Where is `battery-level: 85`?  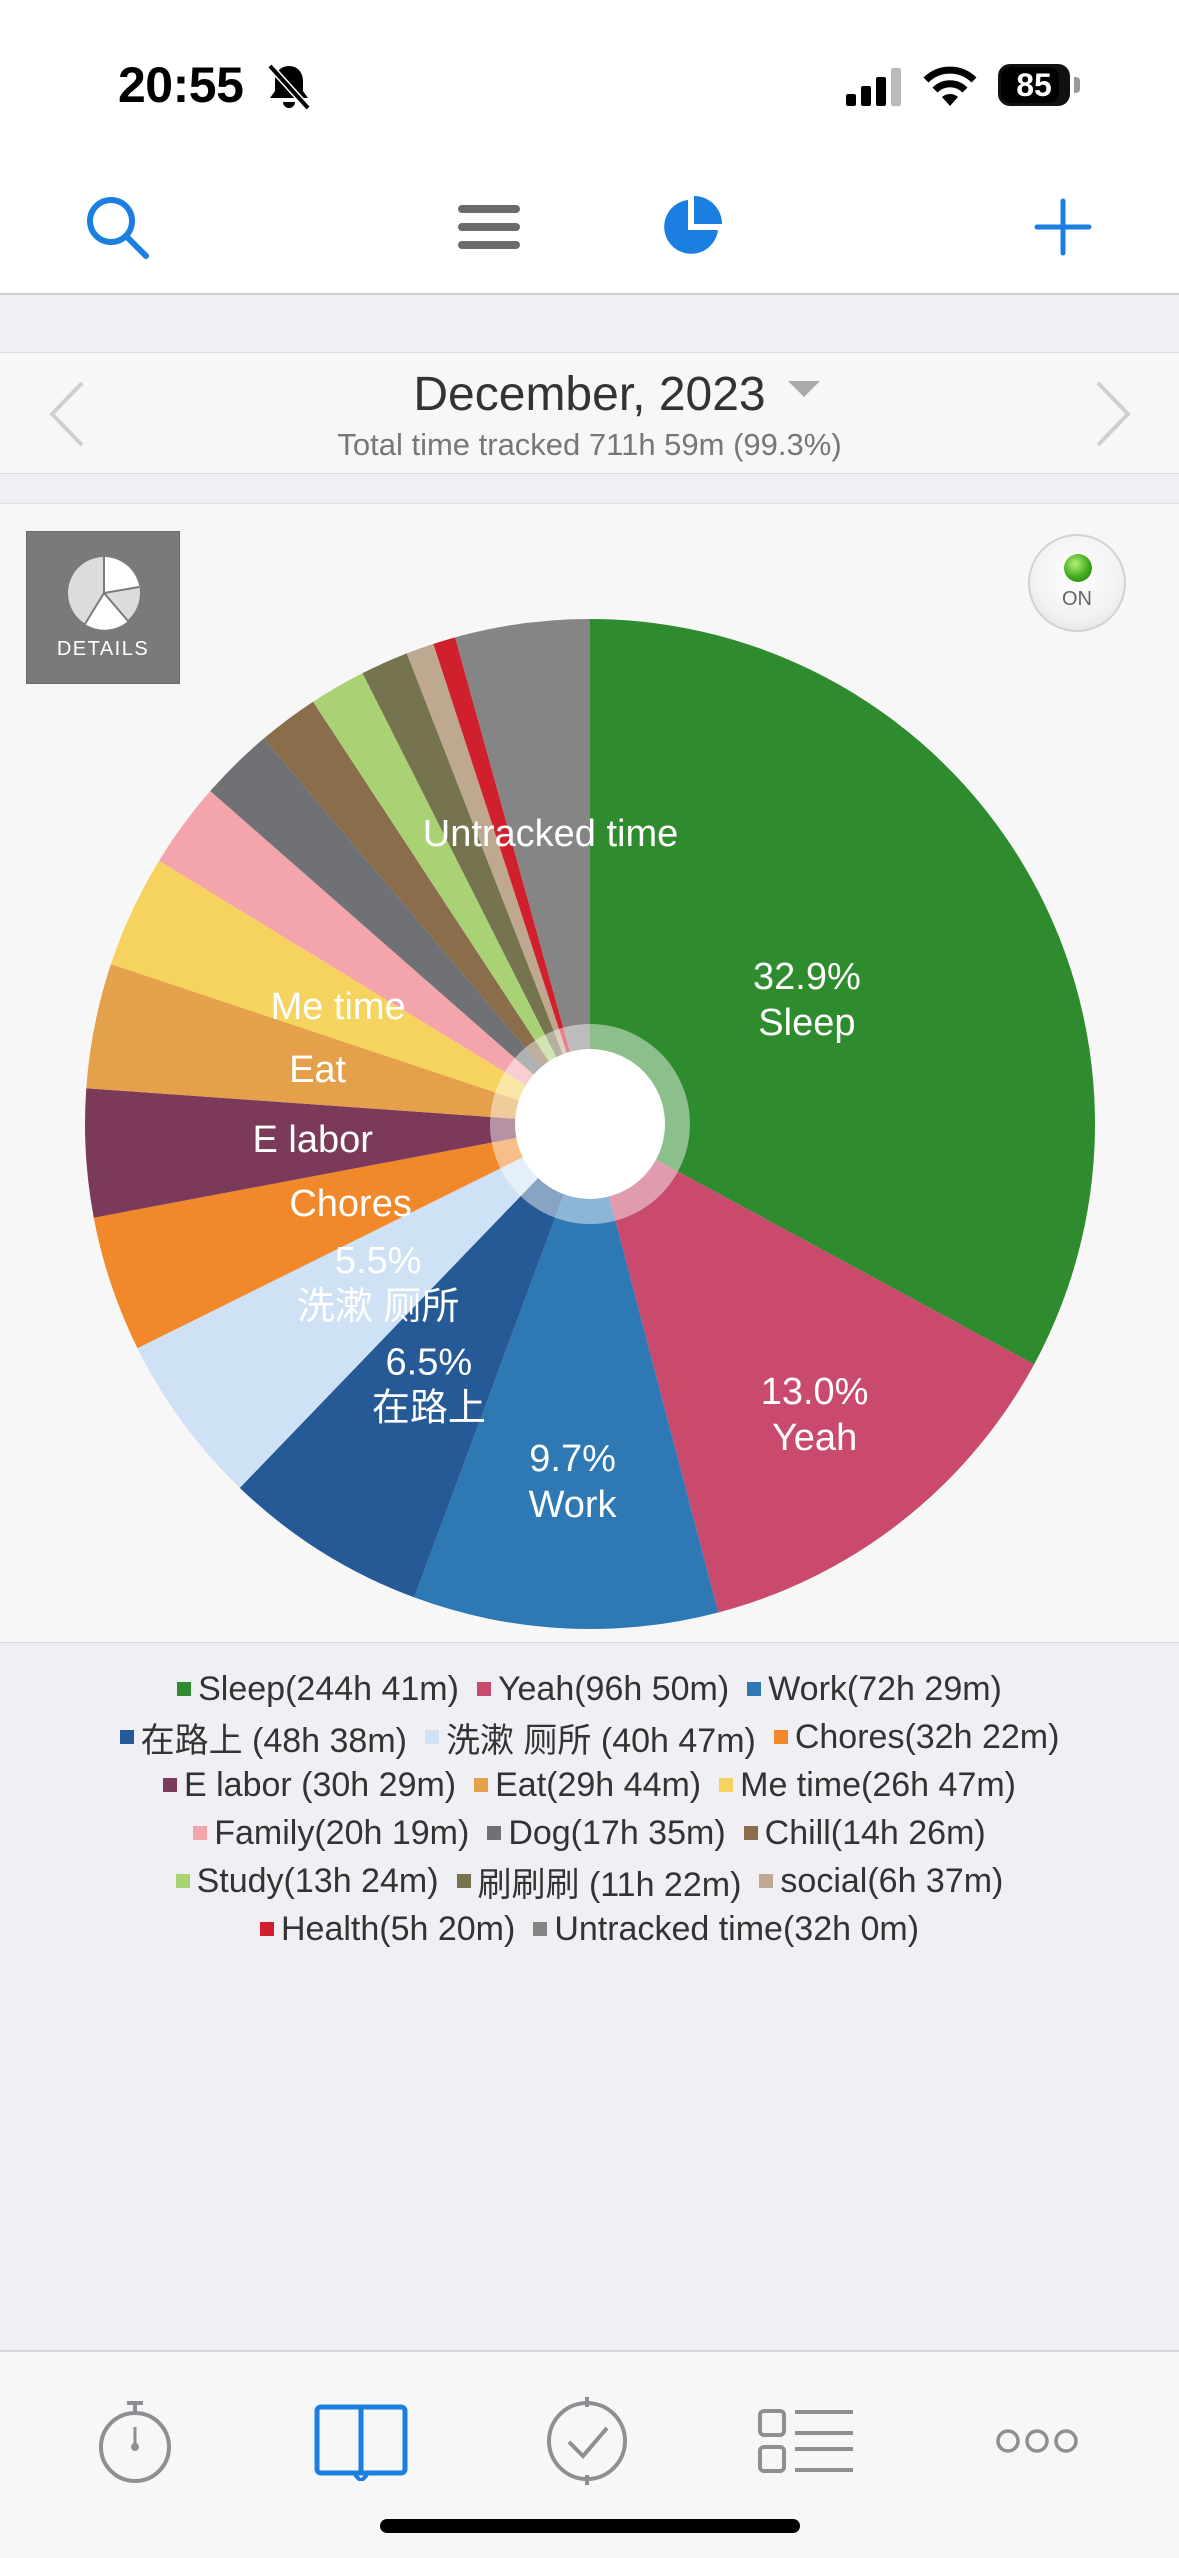 battery-level: 85 is located at coordinates (1034, 85).